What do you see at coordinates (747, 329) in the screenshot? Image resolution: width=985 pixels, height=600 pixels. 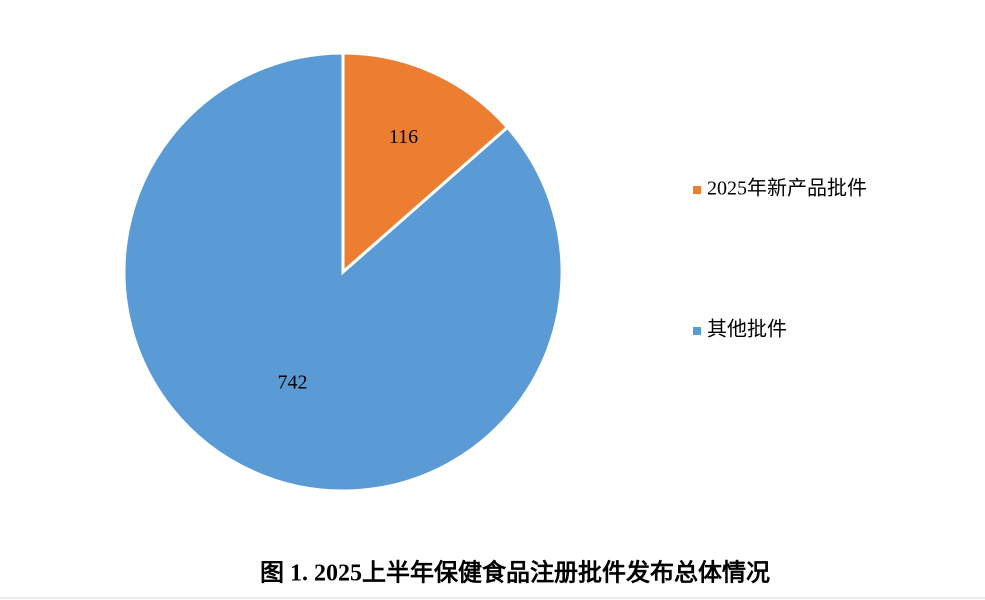 I see `legend-label: 其他批件` at bounding box center [747, 329].